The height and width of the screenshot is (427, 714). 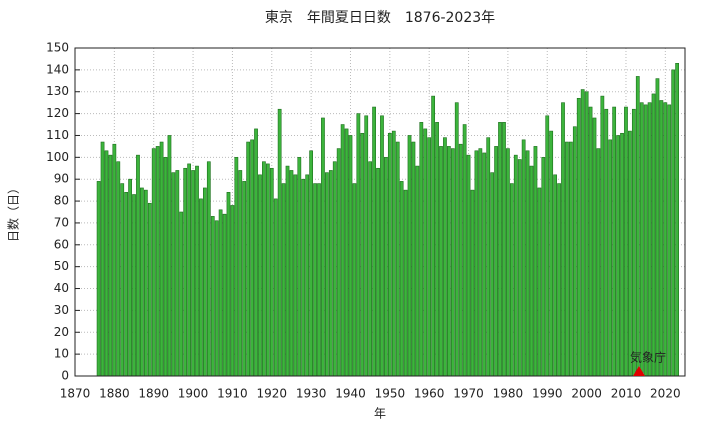 What do you see at coordinates (61, 354) in the screenshot?
I see `y-tick-label: 10` at bounding box center [61, 354].